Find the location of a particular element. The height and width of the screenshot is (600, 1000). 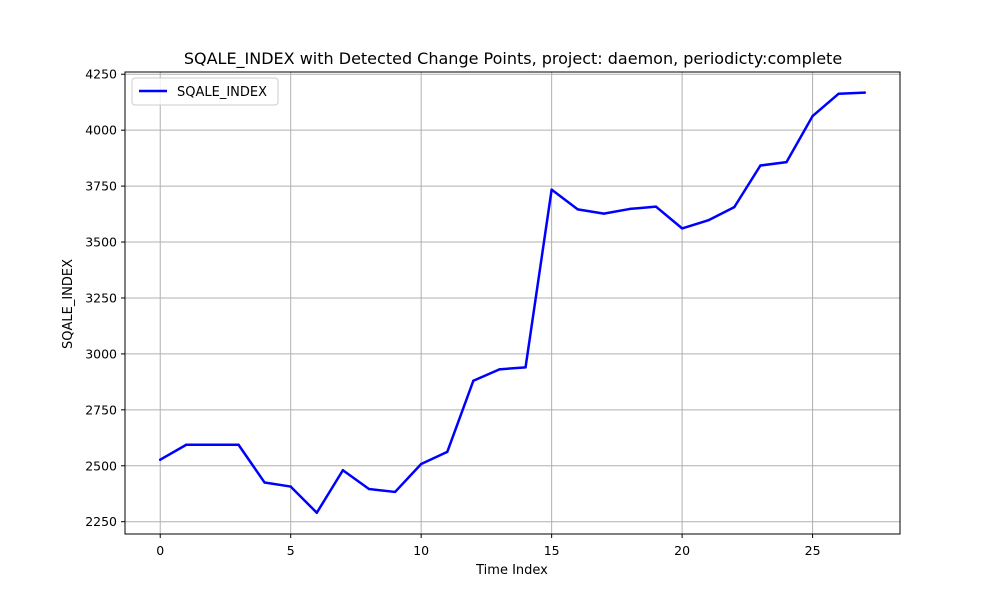

legend-label-sqale-index: SQALE_INDEX is located at coordinates (222, 92).